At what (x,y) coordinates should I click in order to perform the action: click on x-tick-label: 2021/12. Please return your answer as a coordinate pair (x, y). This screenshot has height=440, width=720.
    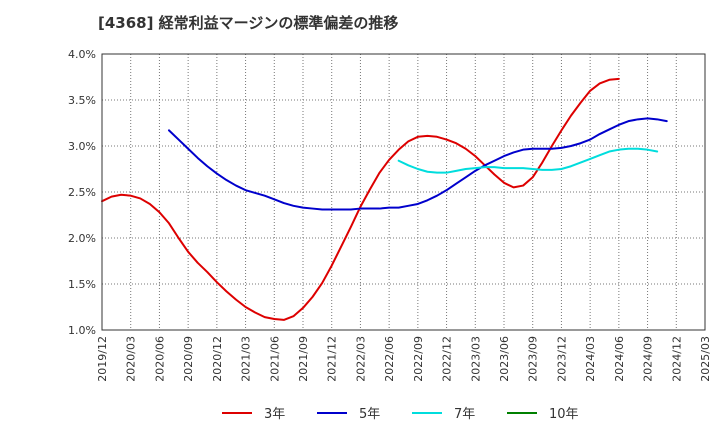
    Looking at the image, I should click on (332, 359).